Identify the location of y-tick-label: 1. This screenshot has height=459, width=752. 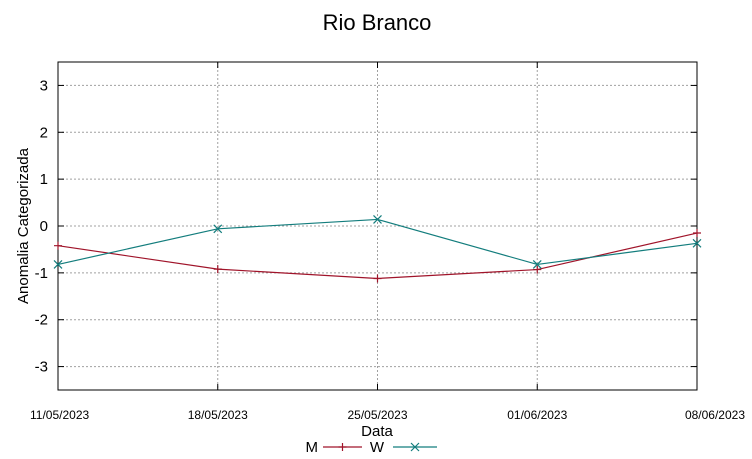
(44, 179).